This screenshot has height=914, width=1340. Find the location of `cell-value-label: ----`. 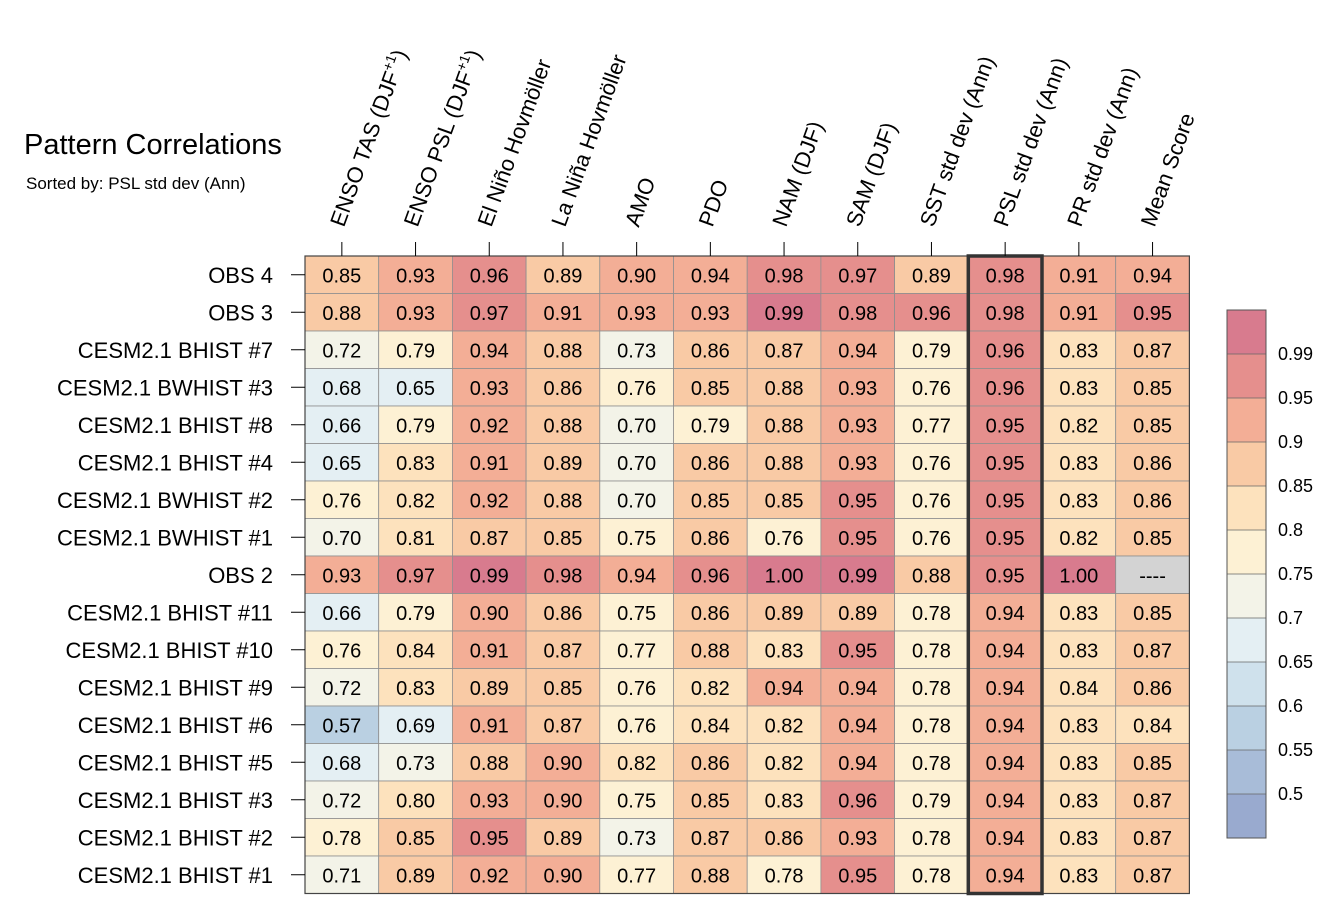

cell-value-label: ---- is located at coordinates (1152, 576).